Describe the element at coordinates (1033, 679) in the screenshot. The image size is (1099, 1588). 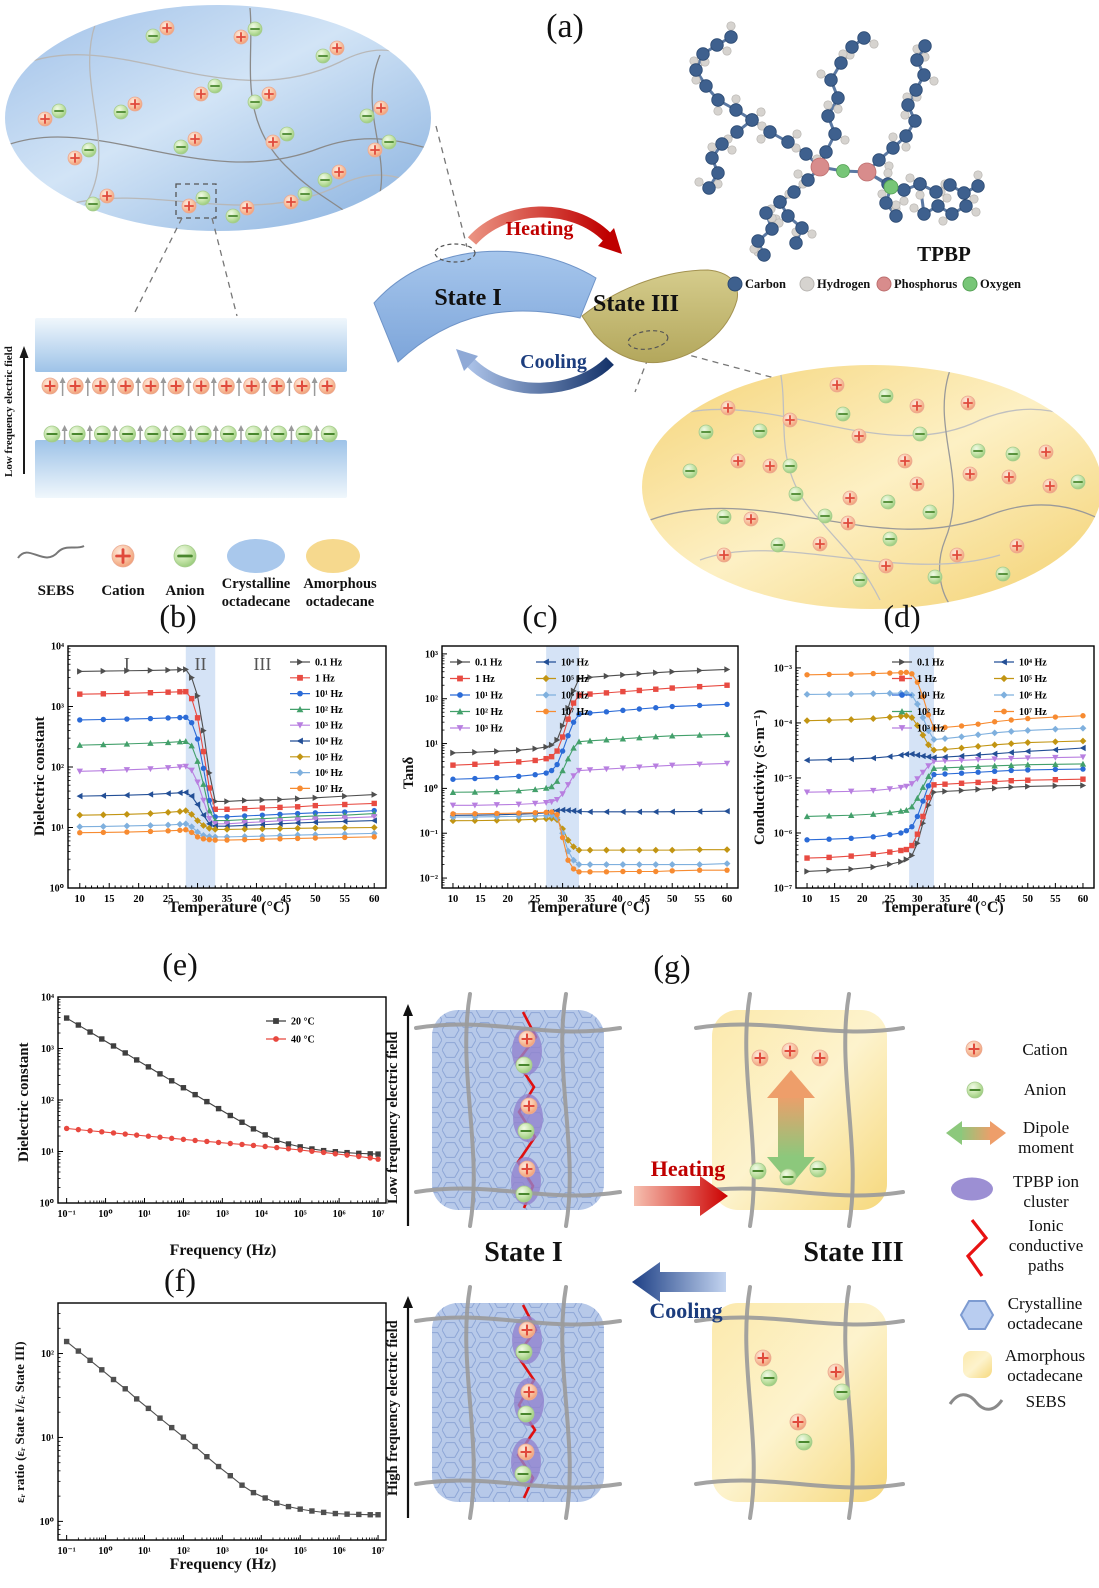
I see `svg-text: 10⁵ Hz` at that location.